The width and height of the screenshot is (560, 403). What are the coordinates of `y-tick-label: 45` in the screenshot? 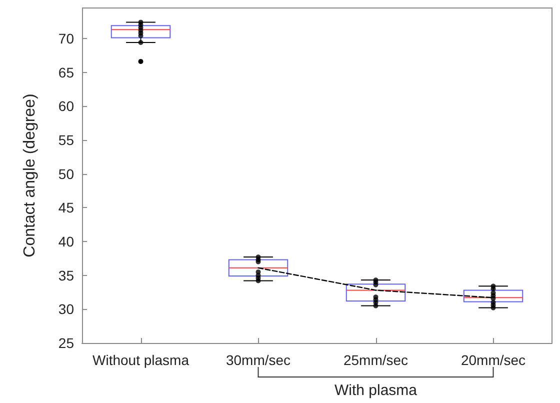 It's located at (66, 208).